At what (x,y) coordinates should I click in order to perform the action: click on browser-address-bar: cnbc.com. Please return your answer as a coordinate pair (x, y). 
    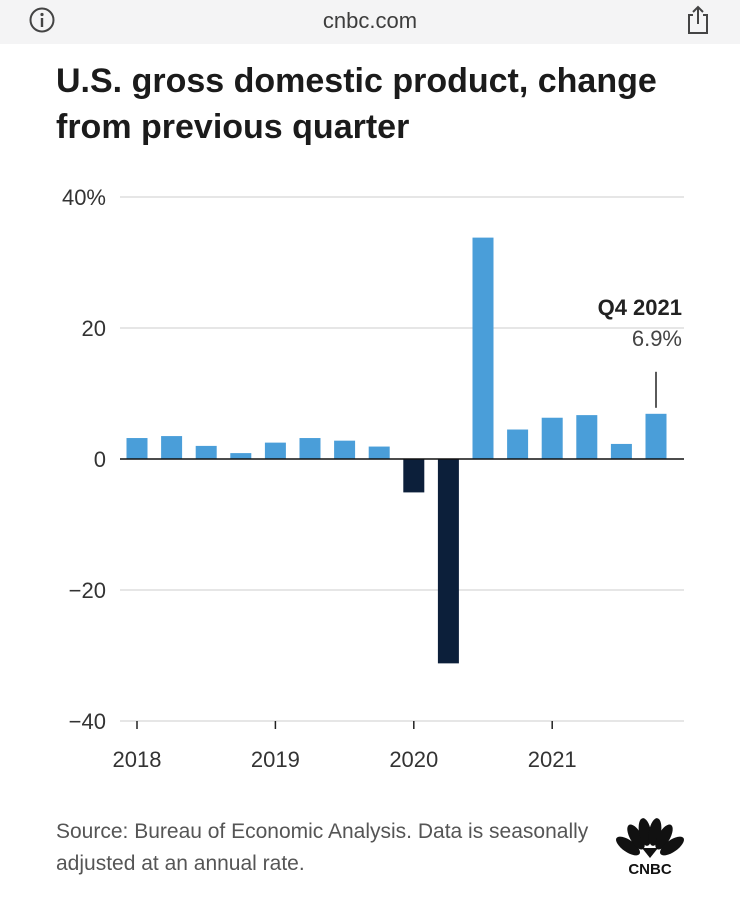
    Looking at the image, I should click on (370, 22).